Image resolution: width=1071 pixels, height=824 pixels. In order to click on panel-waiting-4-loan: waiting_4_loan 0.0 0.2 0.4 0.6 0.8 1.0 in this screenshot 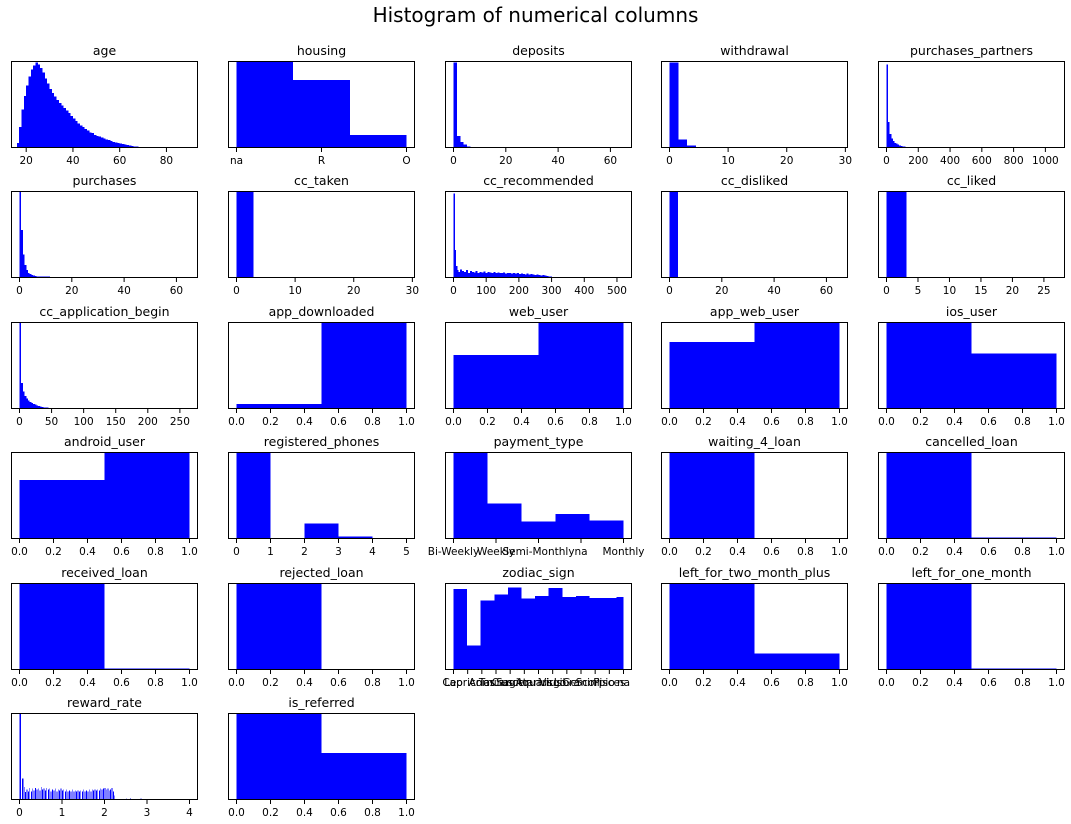, I will do `click(754, 496)`.